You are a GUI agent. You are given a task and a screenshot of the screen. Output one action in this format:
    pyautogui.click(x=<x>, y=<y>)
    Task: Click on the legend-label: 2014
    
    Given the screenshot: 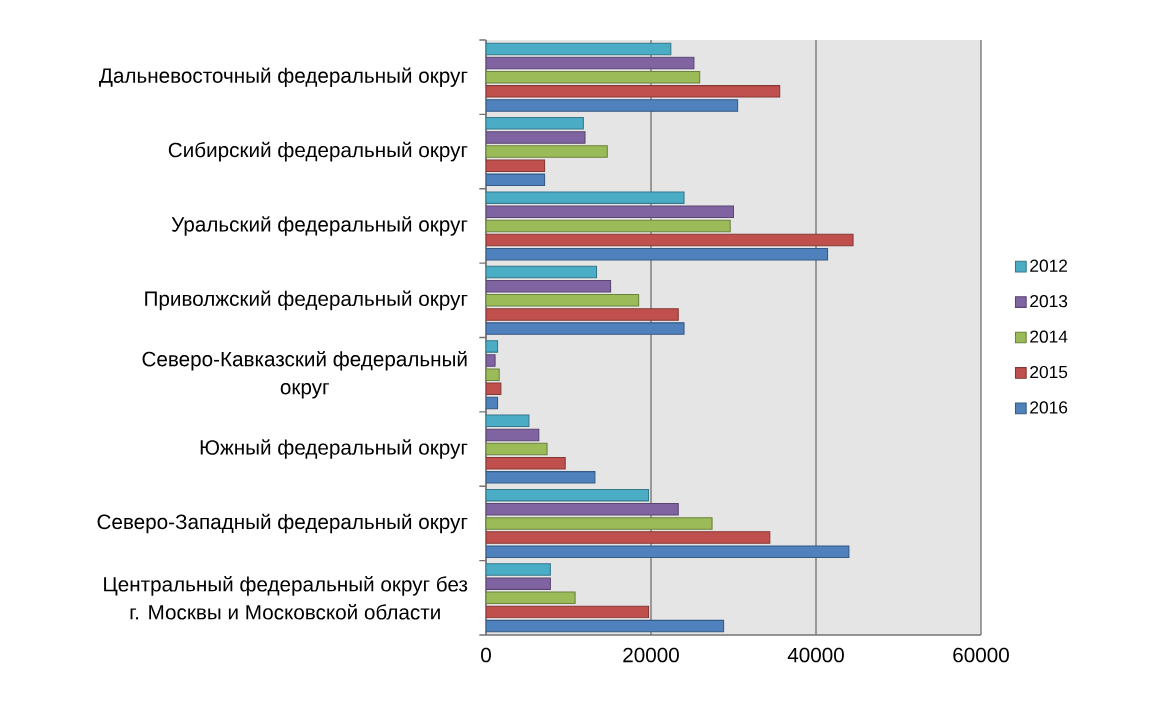 What is the action you would take?
    pyautogui.click(x=1049, y=336)
    